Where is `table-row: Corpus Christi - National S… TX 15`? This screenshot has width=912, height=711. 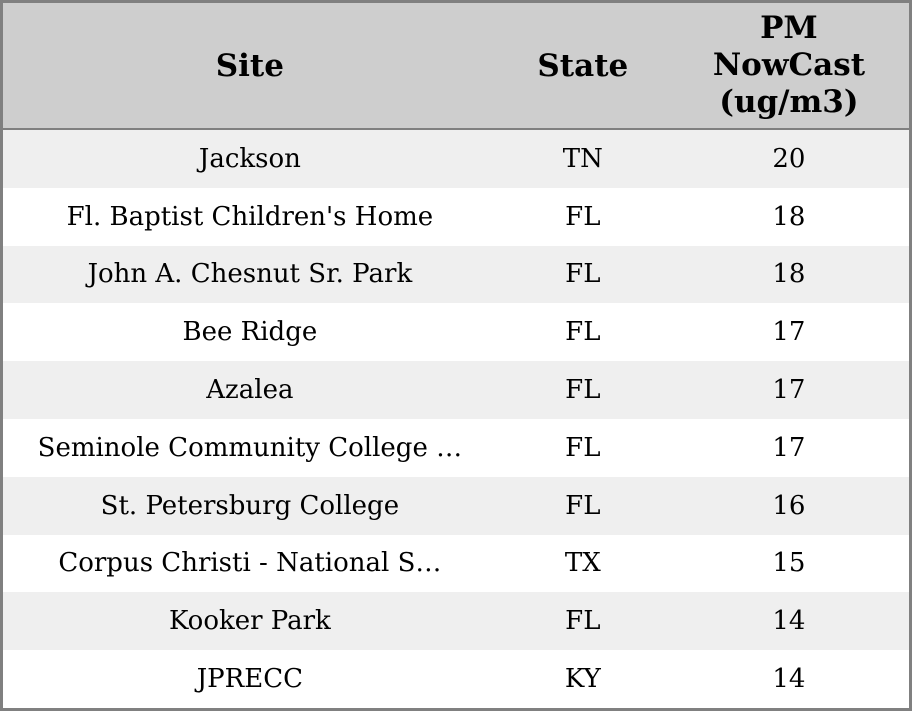
table-row: Corpus Christi - National S… TX 15 is located at coordinates (456, 563).